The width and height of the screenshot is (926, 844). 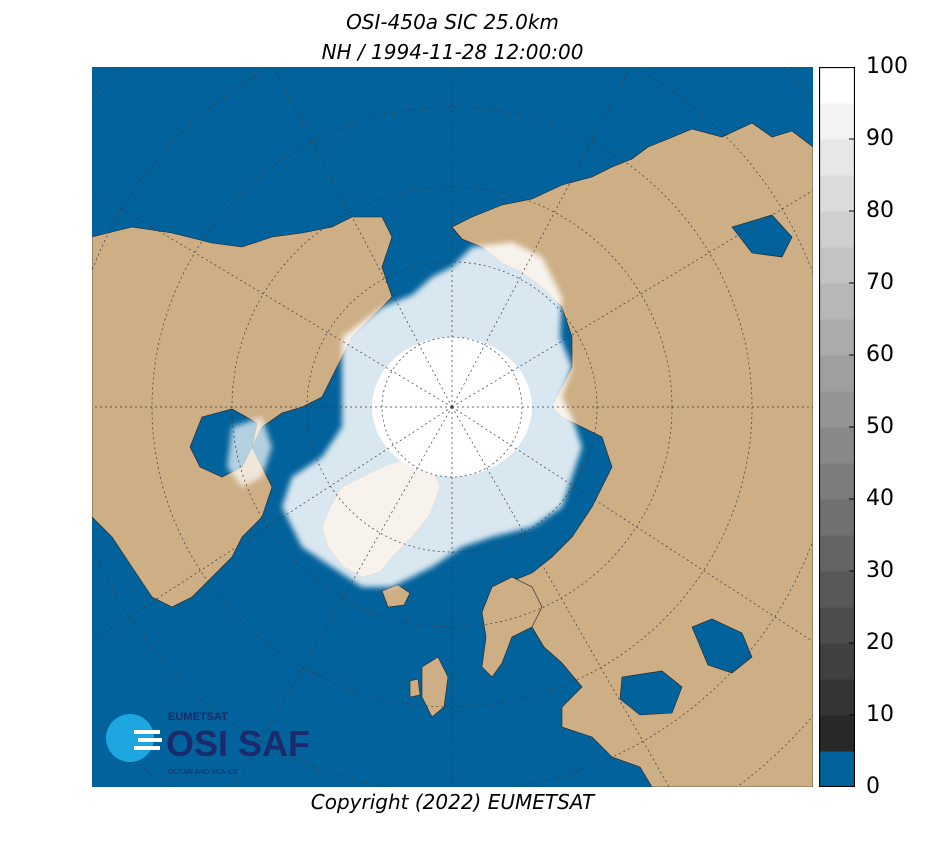 I want to click on colorbar-tick-label: 40, so click(x=880, y=498).